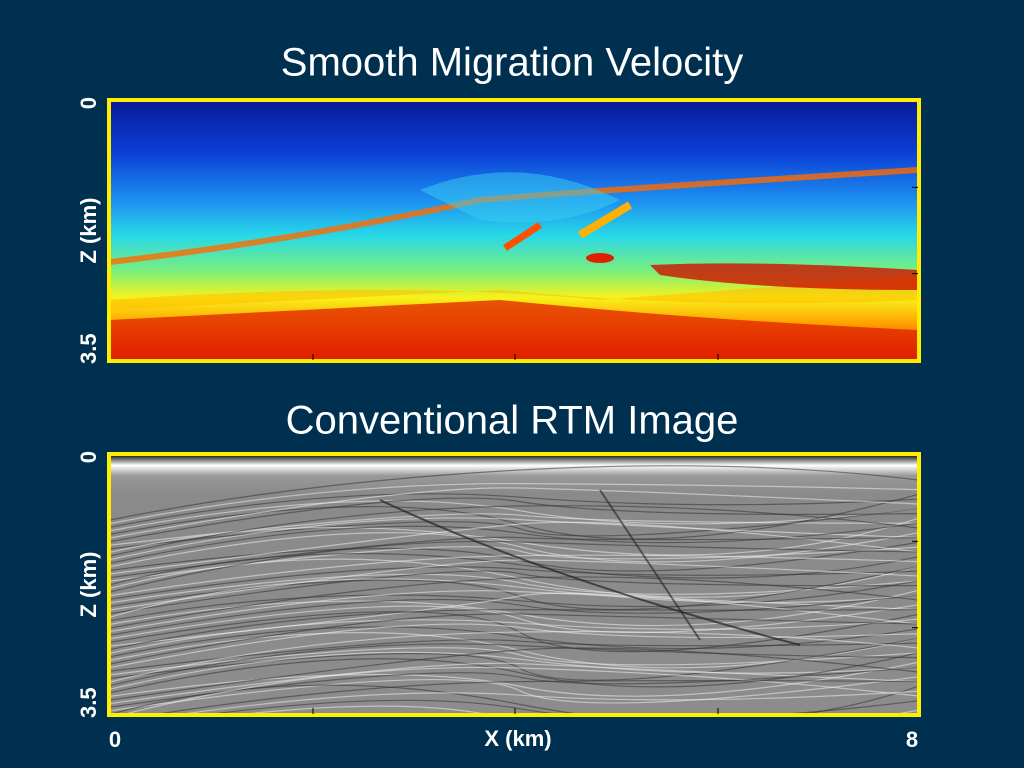  What do you see at coordinates (912, 739) in the screenshot?
I see `x-tick-label: 8` at bounding box center [912, 739].